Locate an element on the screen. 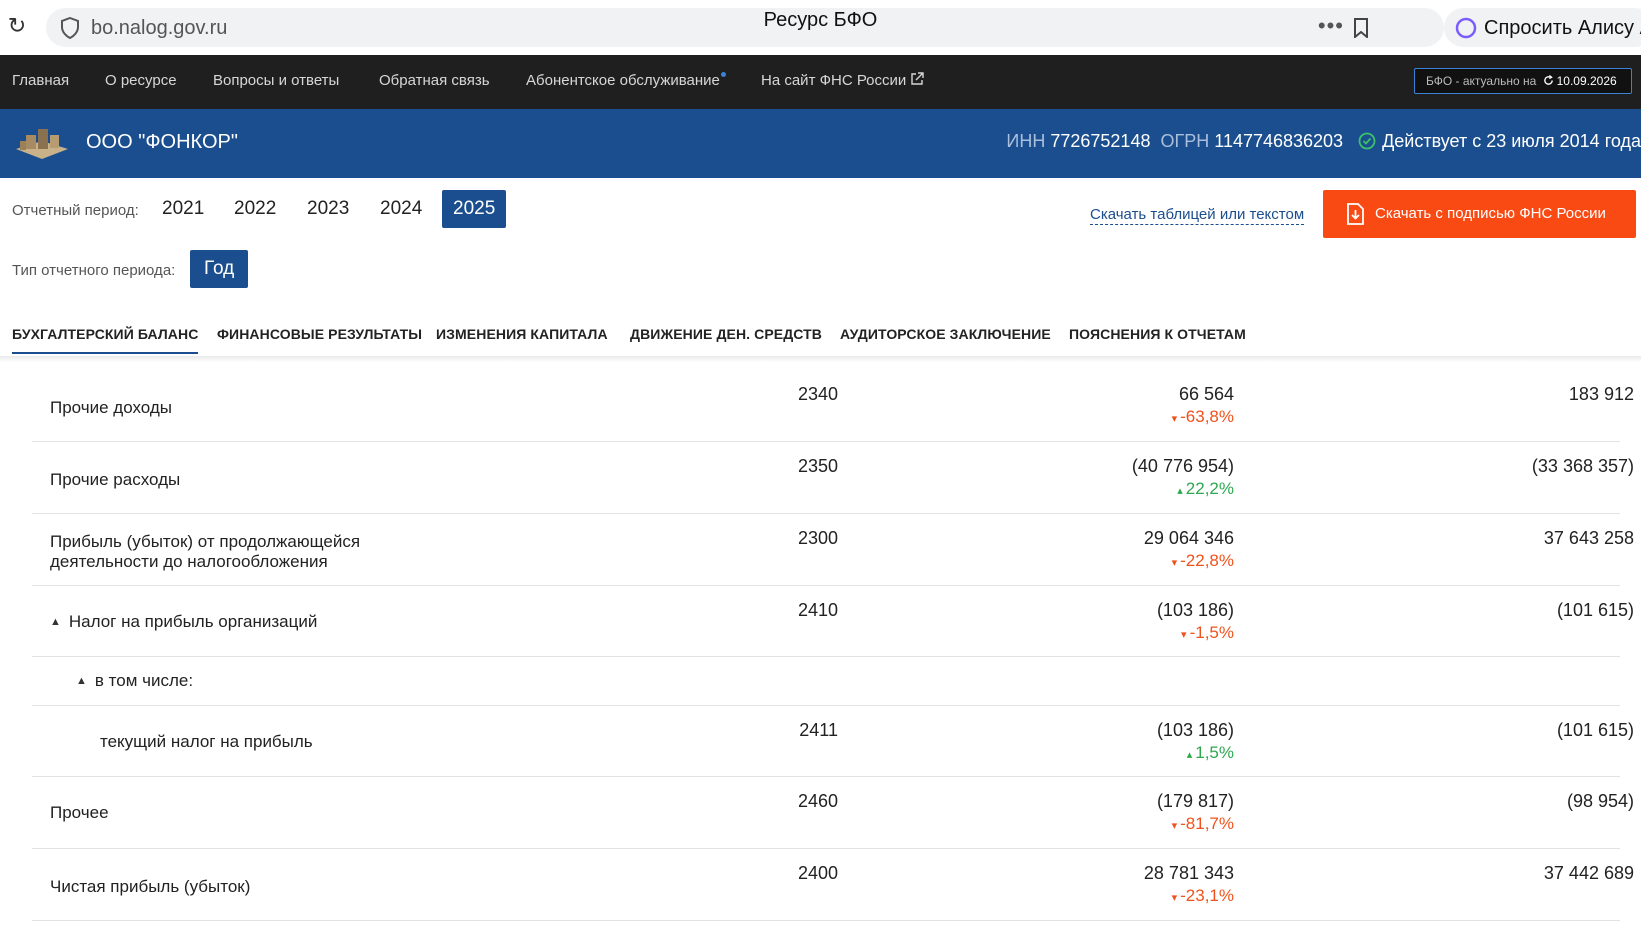 The image size is (1641, 927). ogrn-label: ОГРН is located at coordinates (1185, 141).